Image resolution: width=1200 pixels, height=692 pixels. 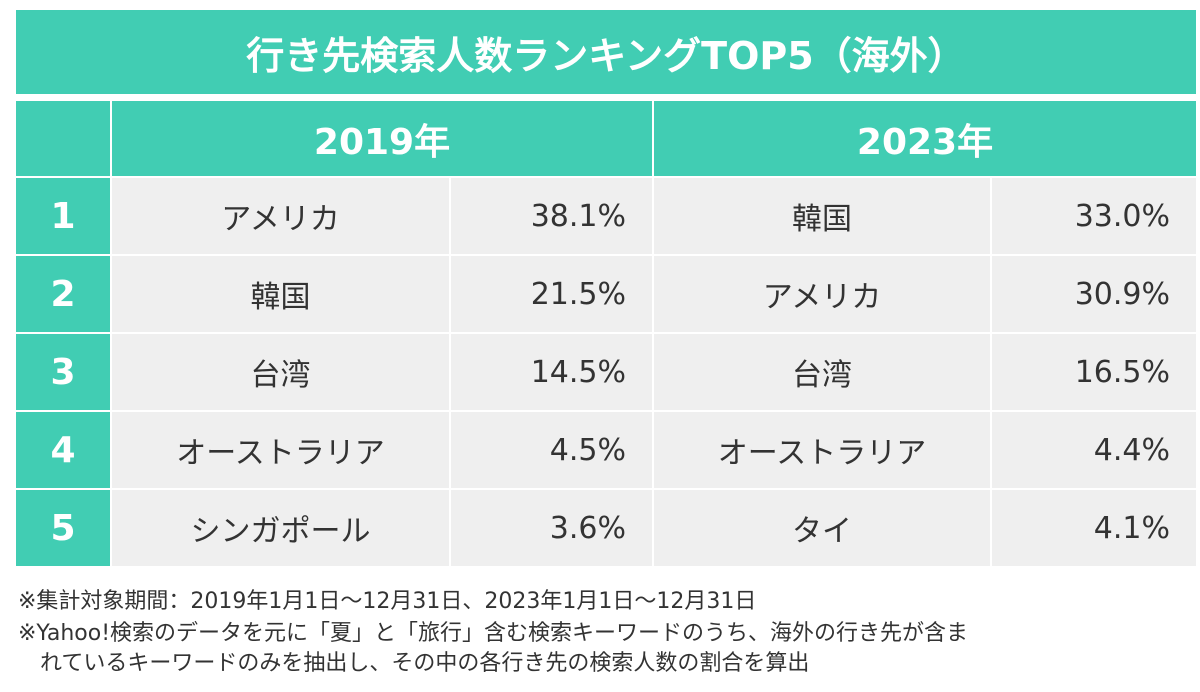 I want to click on rank-label: 4, so click(x=63, y=450).